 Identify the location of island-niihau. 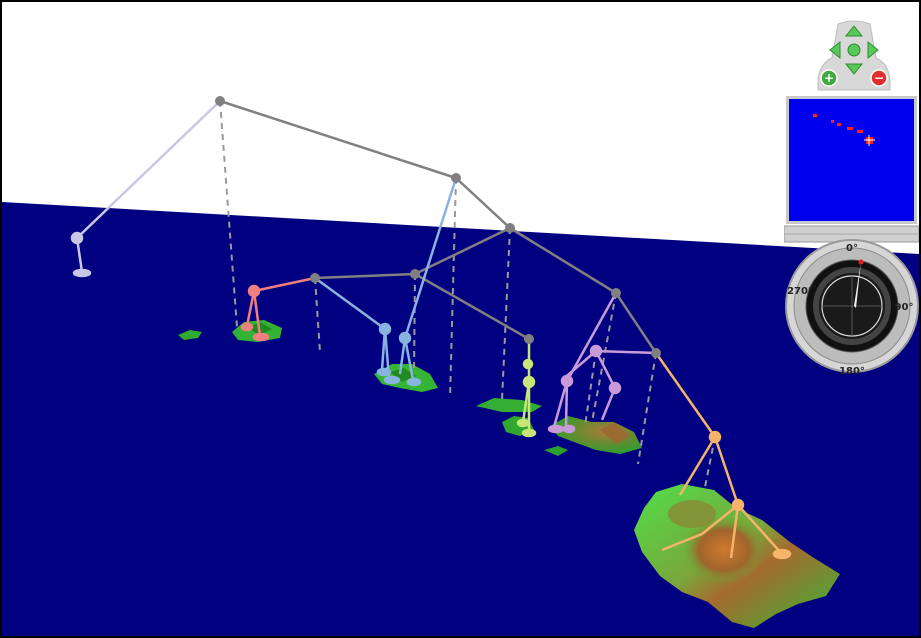
(190, 335).